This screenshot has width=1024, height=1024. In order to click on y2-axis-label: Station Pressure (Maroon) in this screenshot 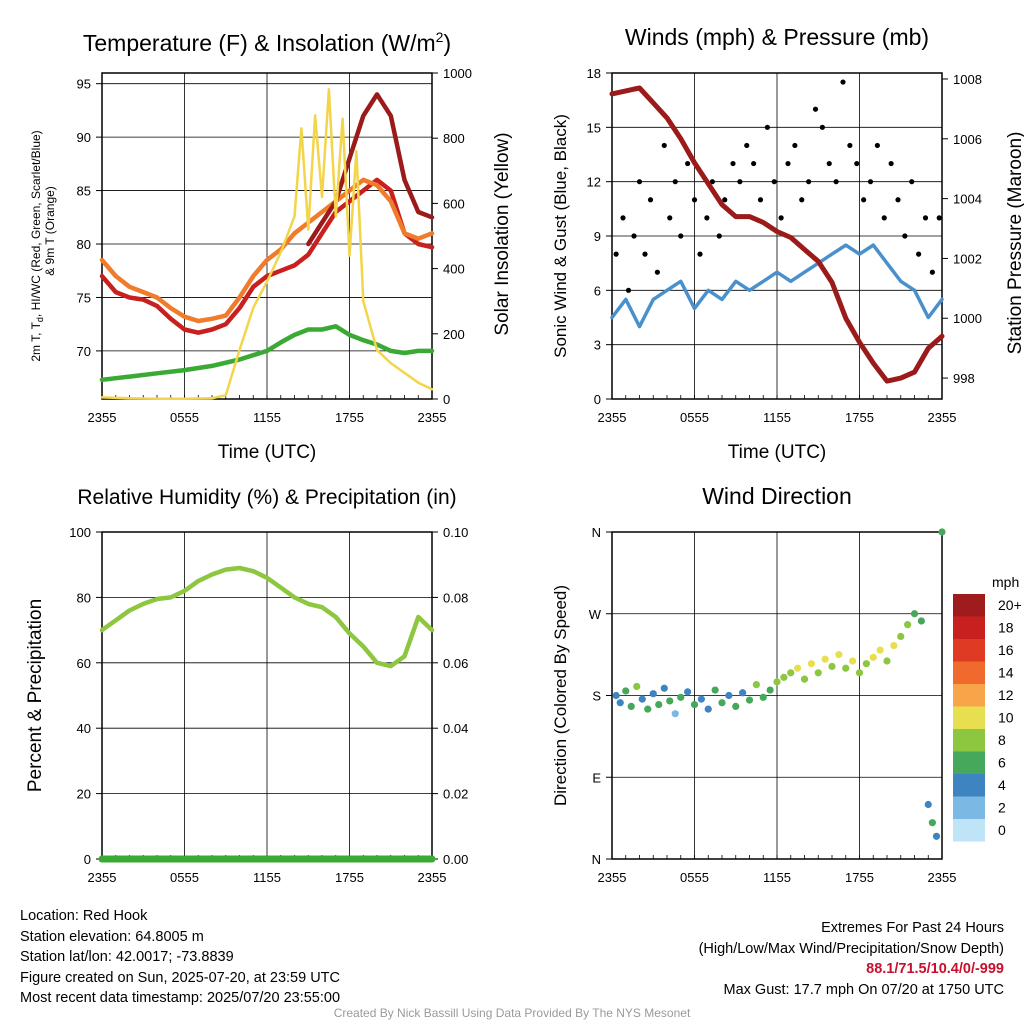, I will do `click(1014, 243)`.